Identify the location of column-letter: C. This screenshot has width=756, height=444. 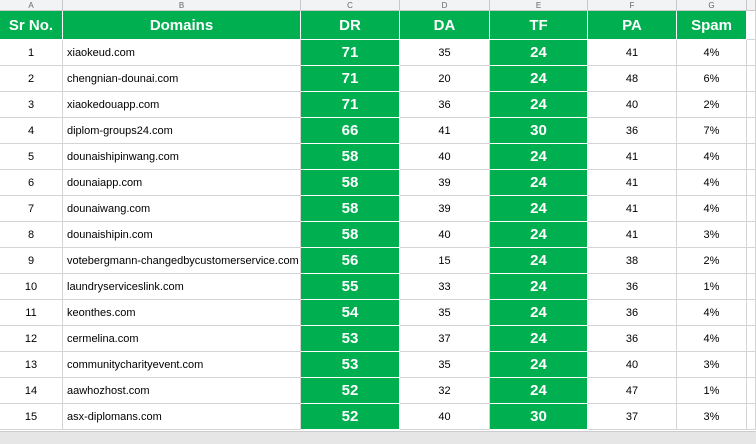
(350, 5).